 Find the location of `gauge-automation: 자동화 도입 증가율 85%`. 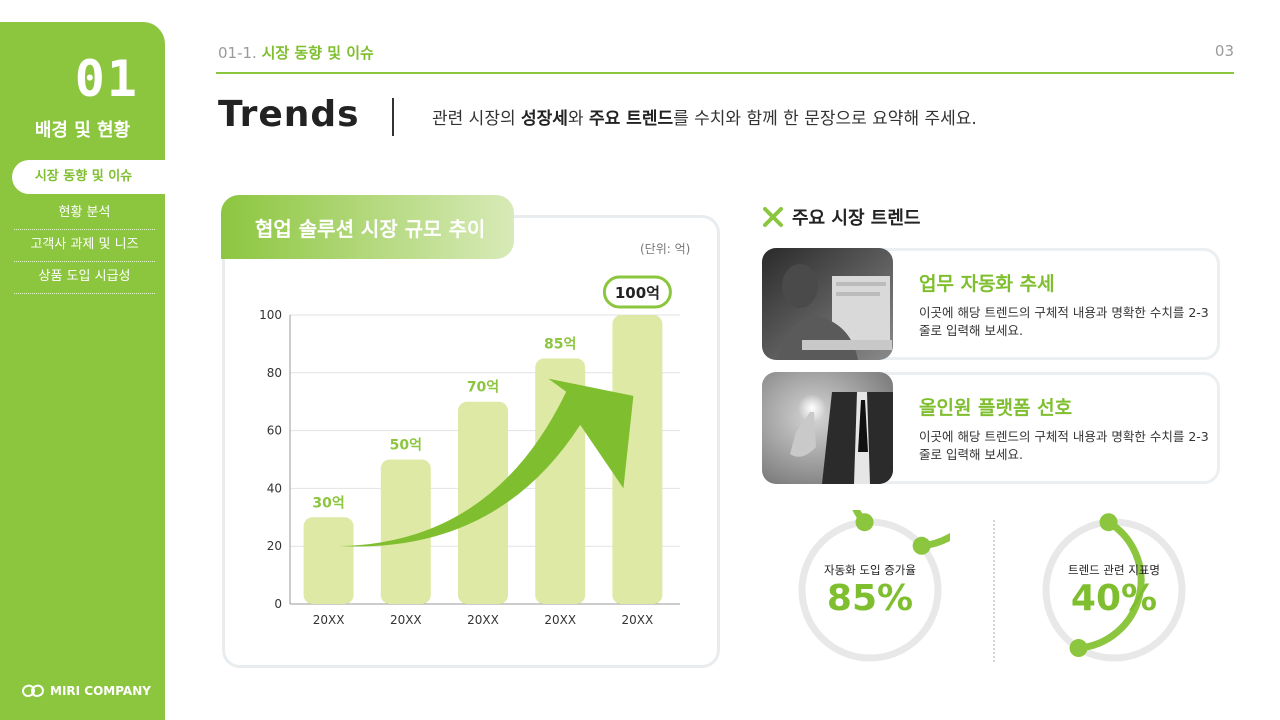

gauge-automation: 자동화 도입 증가율 85% is located at coordinates (889, 538).